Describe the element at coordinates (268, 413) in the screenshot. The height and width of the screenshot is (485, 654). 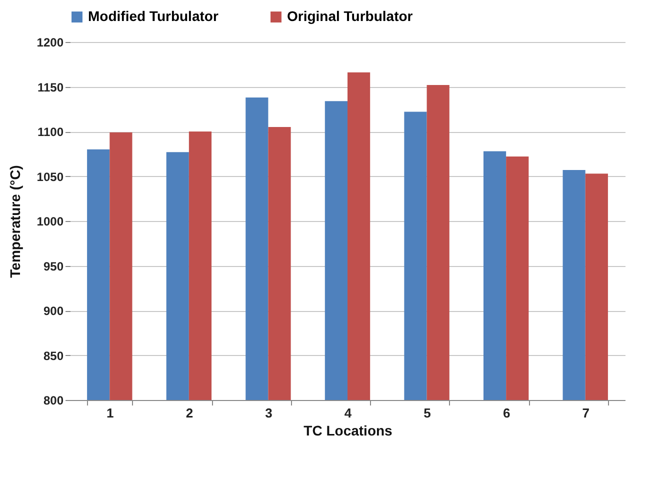
I see `x-tick-label: 3` at that location.